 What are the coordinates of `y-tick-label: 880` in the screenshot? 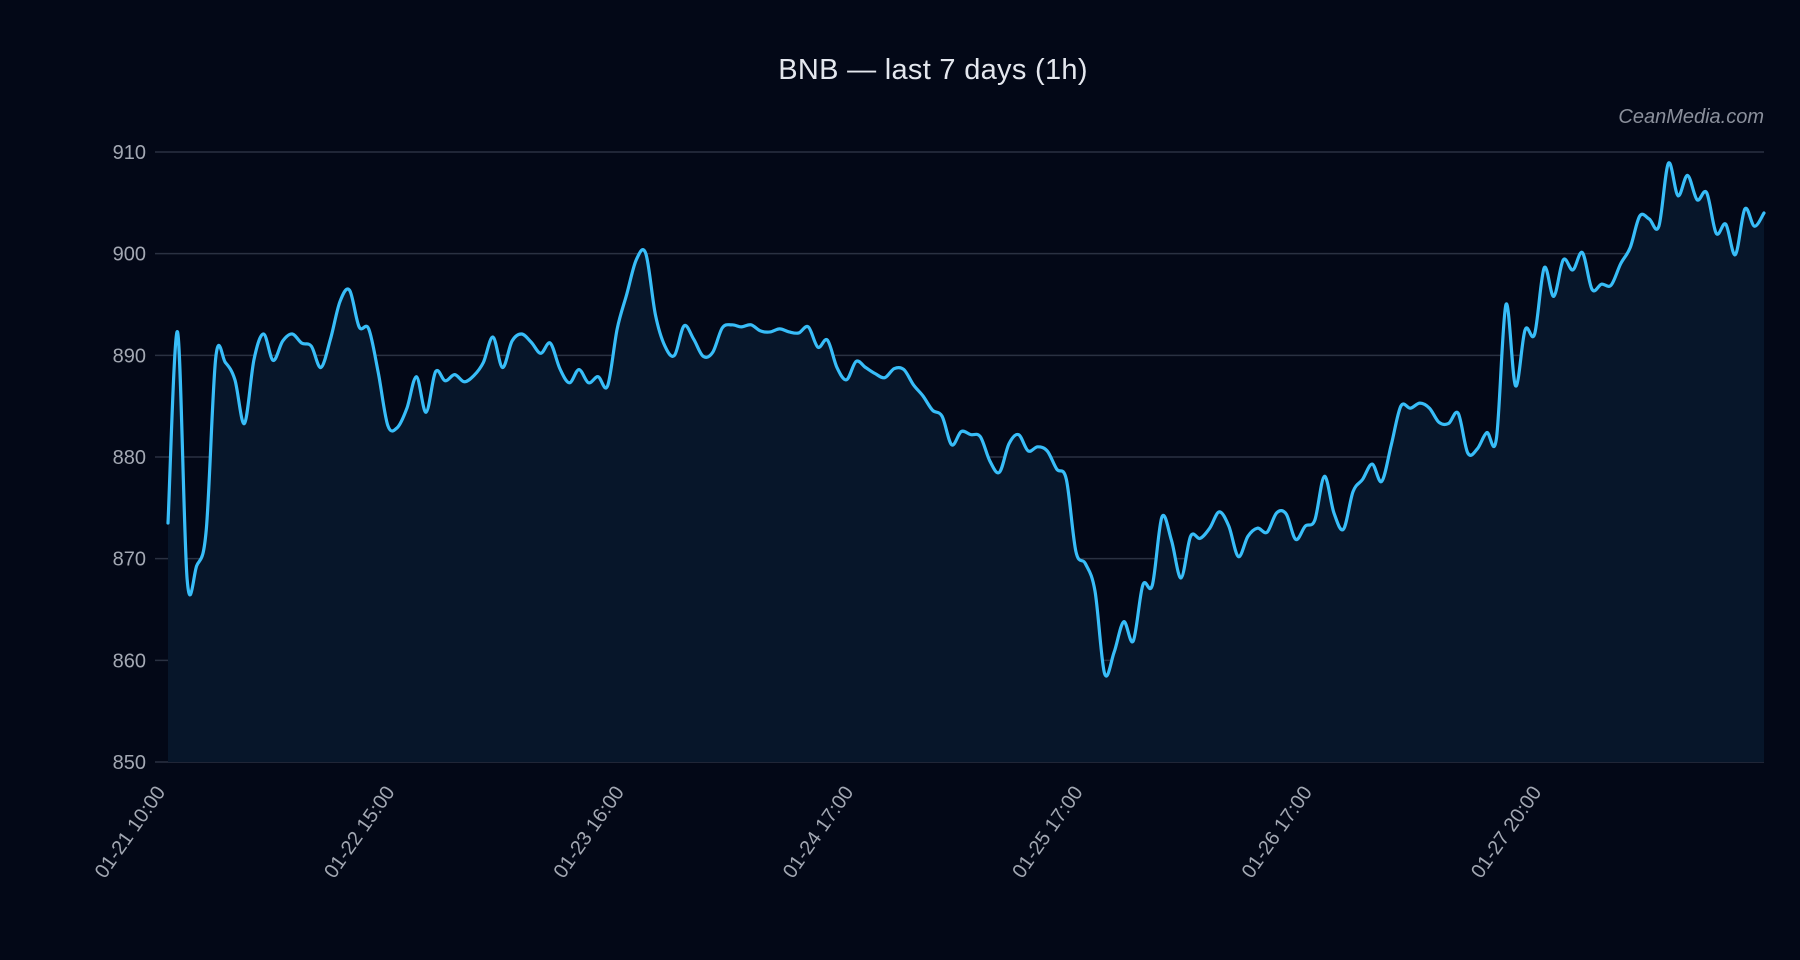 It's located at (129, 458).